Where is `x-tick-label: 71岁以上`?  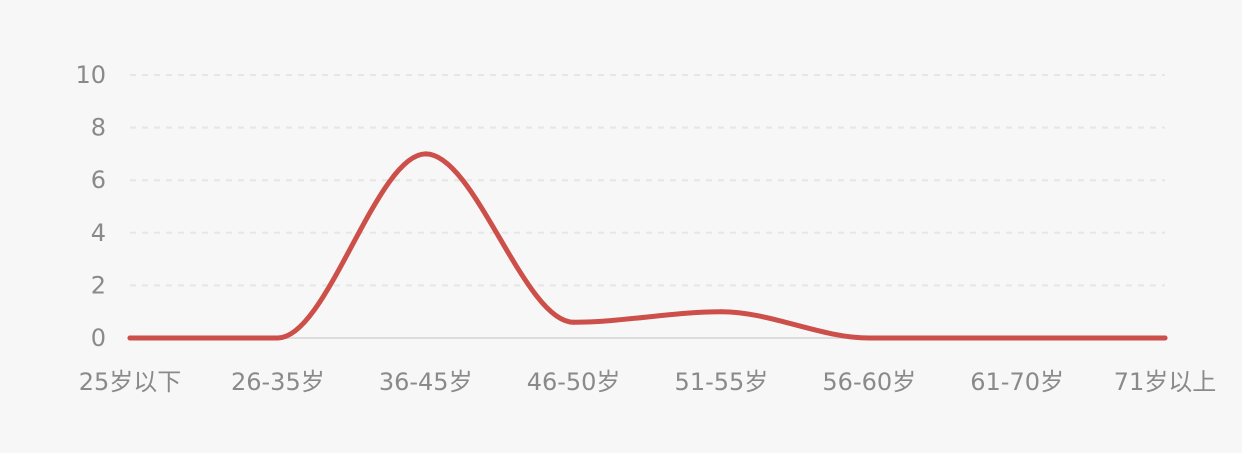 x-tick-label: 71岁以上 is located at coordinates (1165, 382).